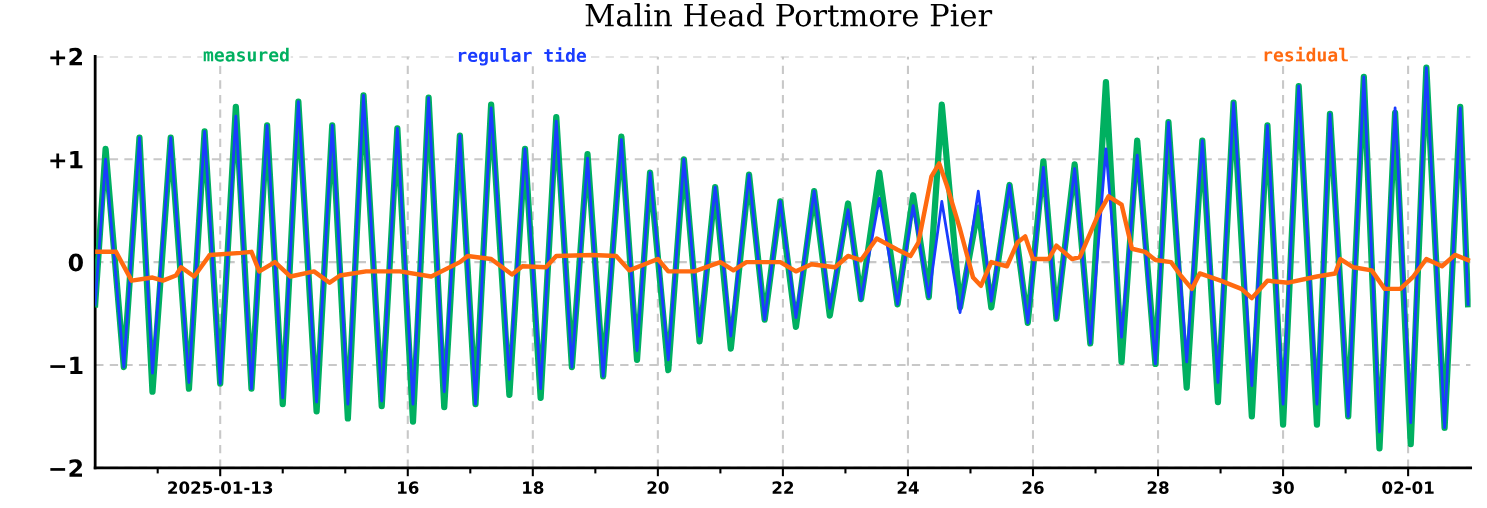 This screenshot has width=1487, height=508. Describe the element at coordinates (1306, 54) in the screenshot. I see `text: residual` at that location.